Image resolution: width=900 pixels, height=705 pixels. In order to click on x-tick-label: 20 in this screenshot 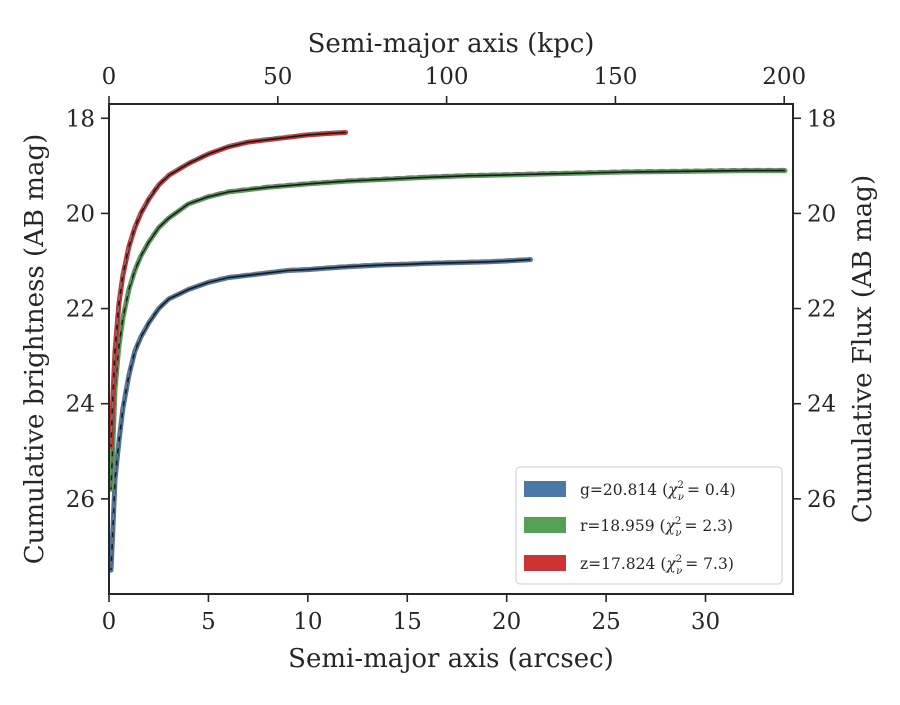, I will do `click(506, 622)`.